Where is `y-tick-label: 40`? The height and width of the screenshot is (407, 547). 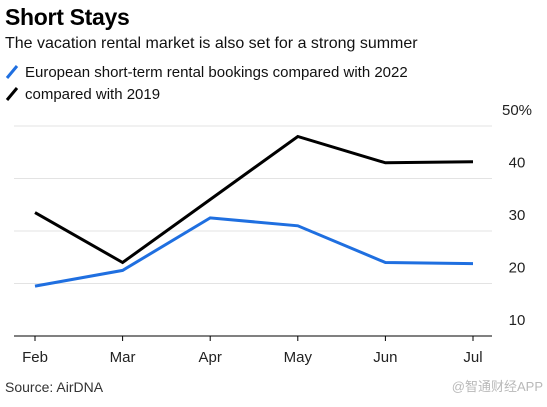
y-tick-label: 40 is located at coordinates (517, 163).